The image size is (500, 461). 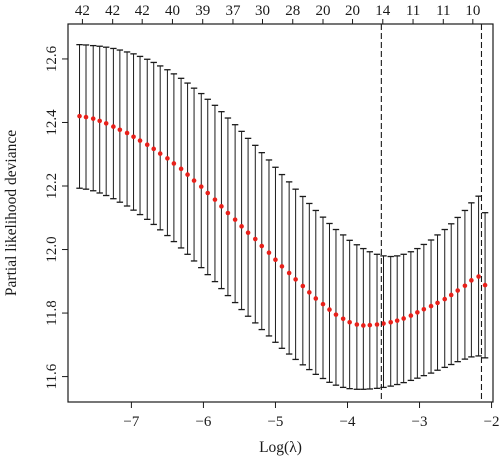 What do you see at coordinates (203, 422) in the screenshot?
I see `x-tick-label: −6` at bounding box center [203, 422].